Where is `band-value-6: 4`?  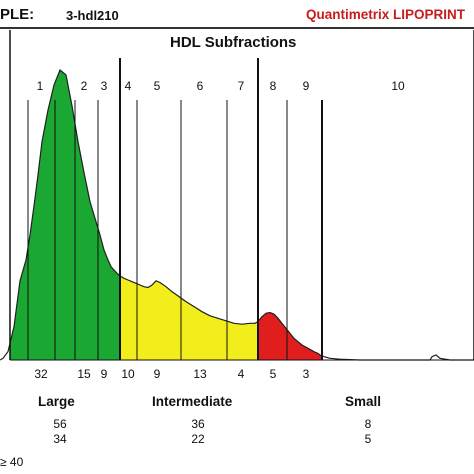 band-value-6: 4 is located at coordinates (241, 372).